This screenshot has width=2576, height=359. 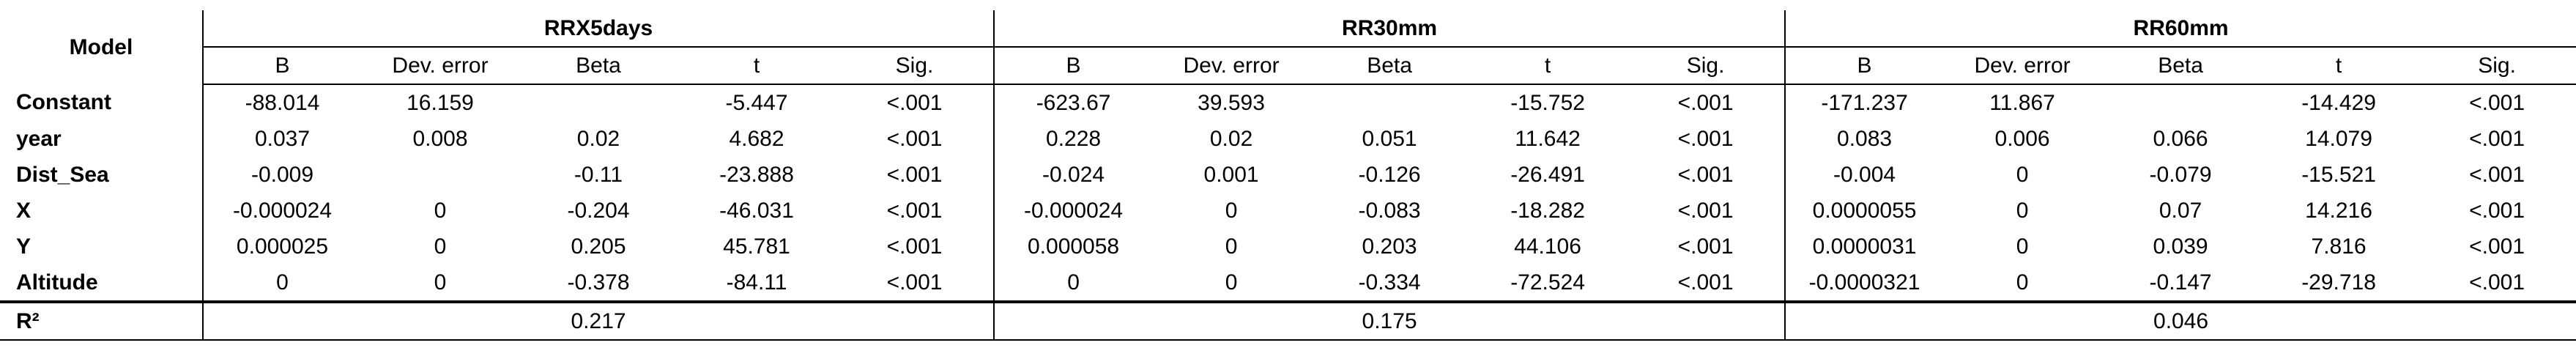 I want to click on cell: 0.205, so click(x=598, y=247).